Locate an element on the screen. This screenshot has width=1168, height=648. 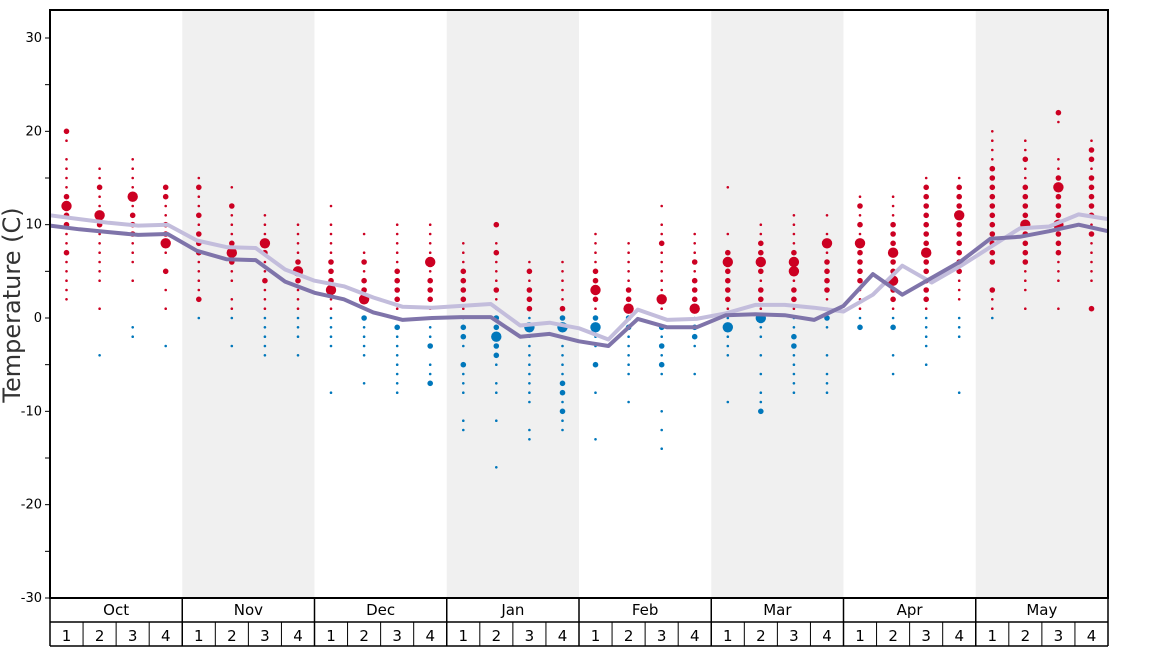
week-label: 1 is located at coordinates (464, 636).